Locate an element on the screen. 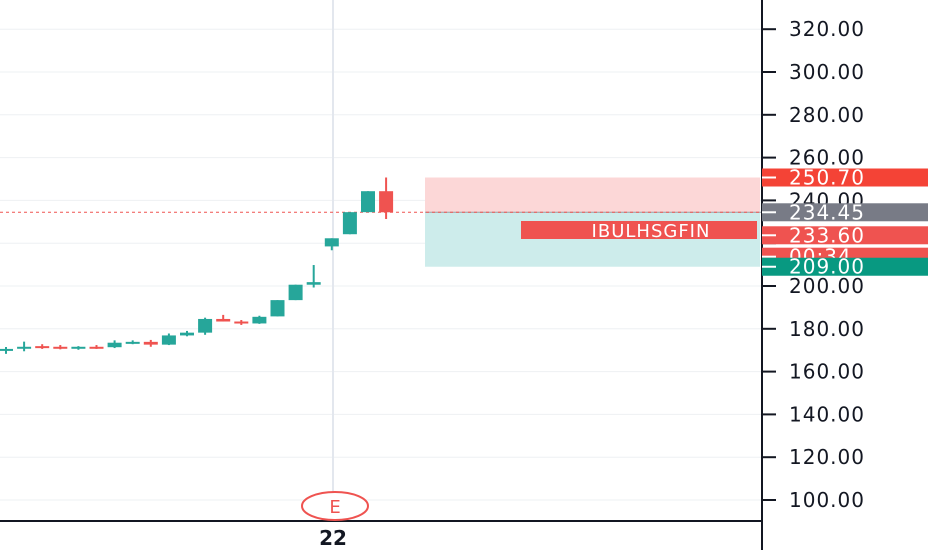  price-label-text: 250.70 is located at coordinates (827, 178).